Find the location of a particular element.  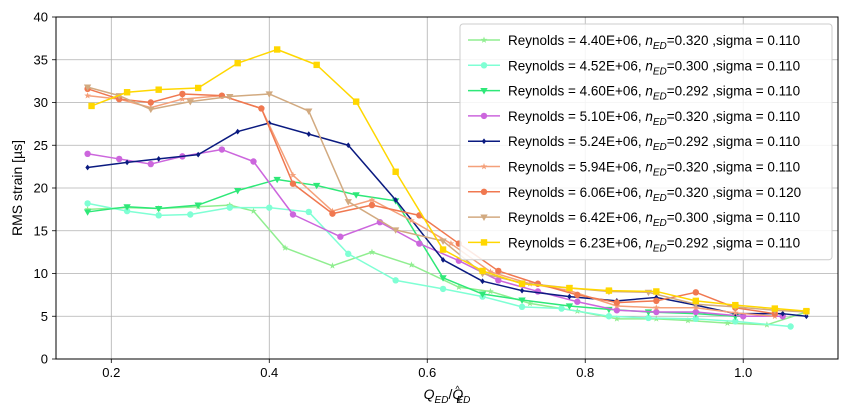

y-tick-label: 35 is located at coordinates (41, 59).